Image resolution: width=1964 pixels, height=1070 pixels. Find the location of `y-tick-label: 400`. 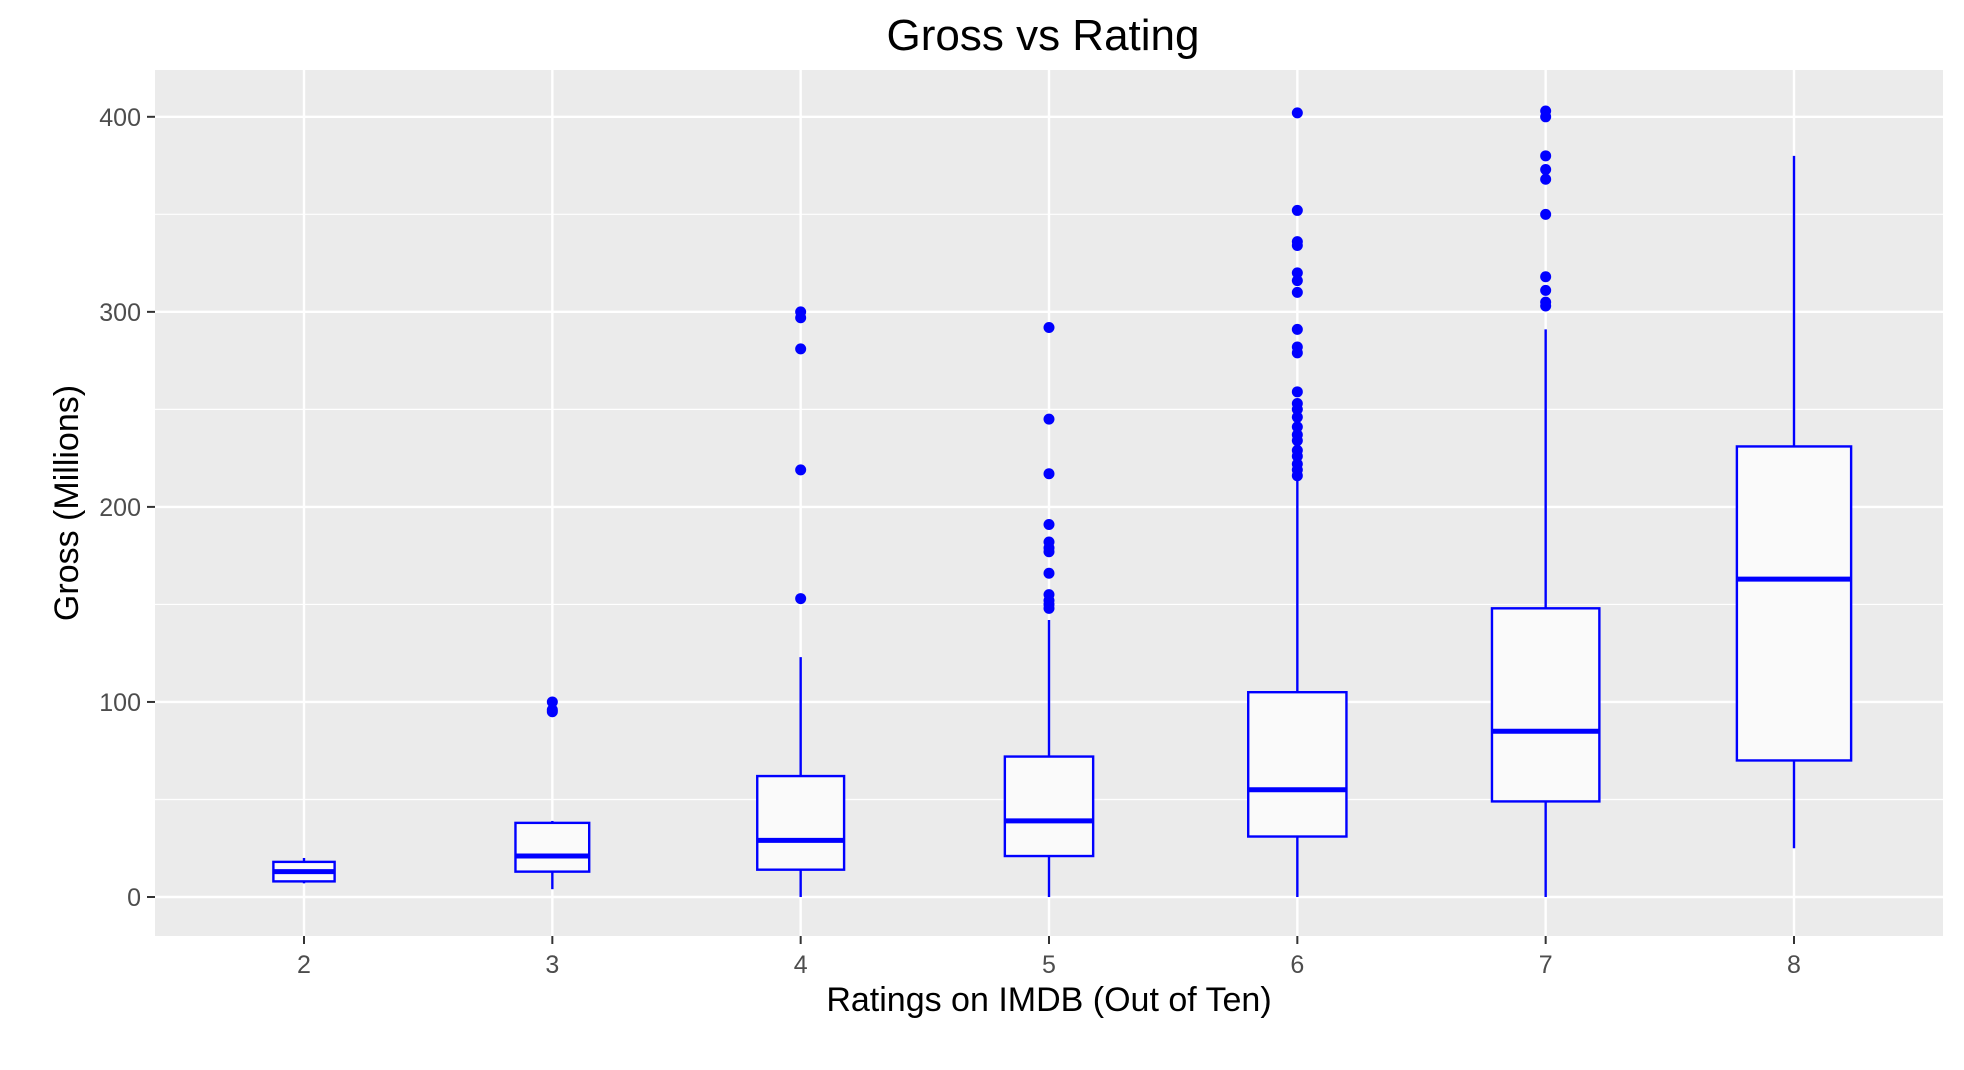

y-tick-label: 400 is located at coordinates (120, 118).